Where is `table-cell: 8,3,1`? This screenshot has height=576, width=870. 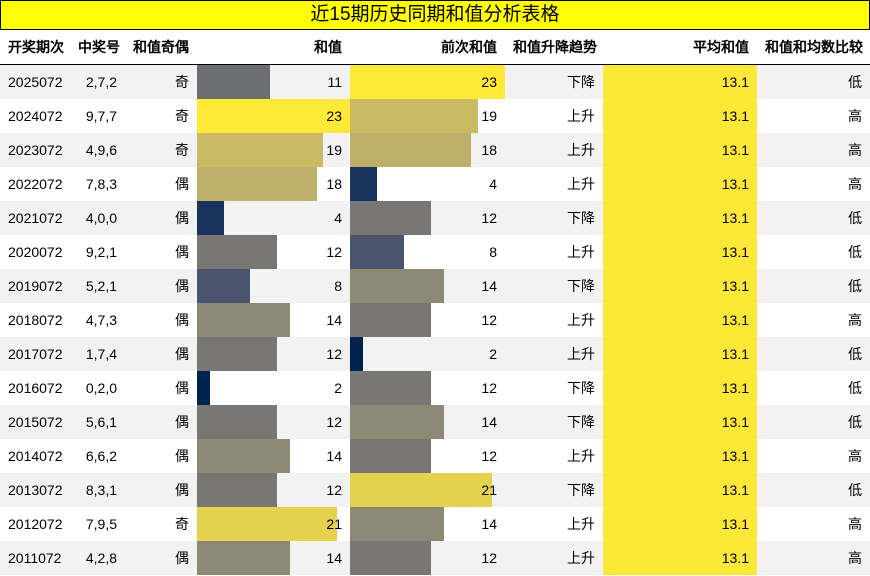 table-cell: 8,3,1 is located at coordinates (101, 490).